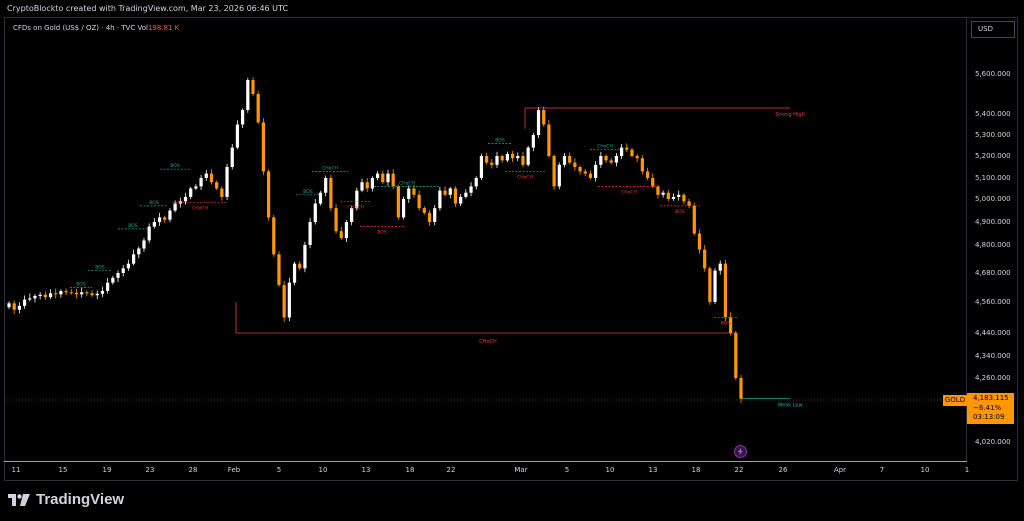 This screenshot has height=521, width=1024. I want to click on price-tick-label: 5,300.000, so click(993, 135).